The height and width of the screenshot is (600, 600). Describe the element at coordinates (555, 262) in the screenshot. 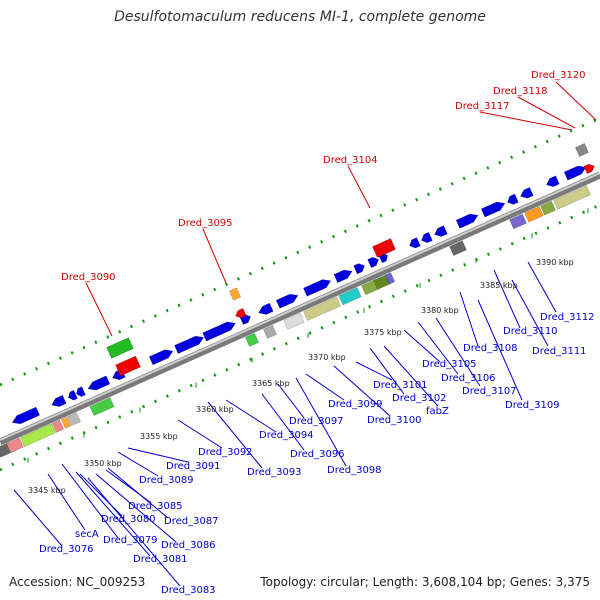

I see `kbp-tick-label: 3390 kbp` at that location.